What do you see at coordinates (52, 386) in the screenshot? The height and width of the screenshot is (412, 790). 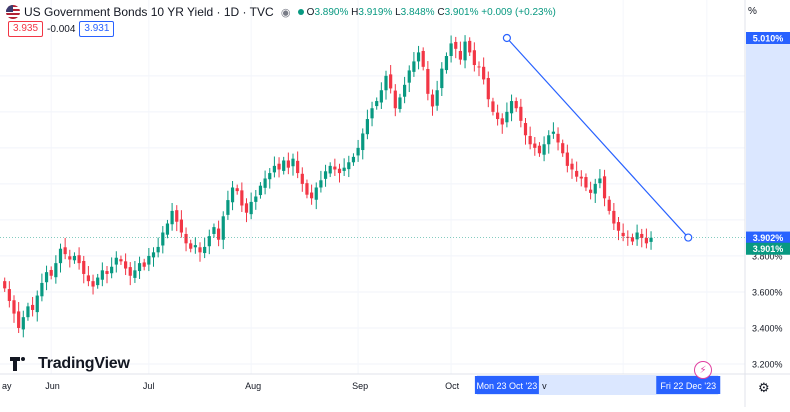 I see `x-tick-label: Jun` at bounding box center [52, 386].